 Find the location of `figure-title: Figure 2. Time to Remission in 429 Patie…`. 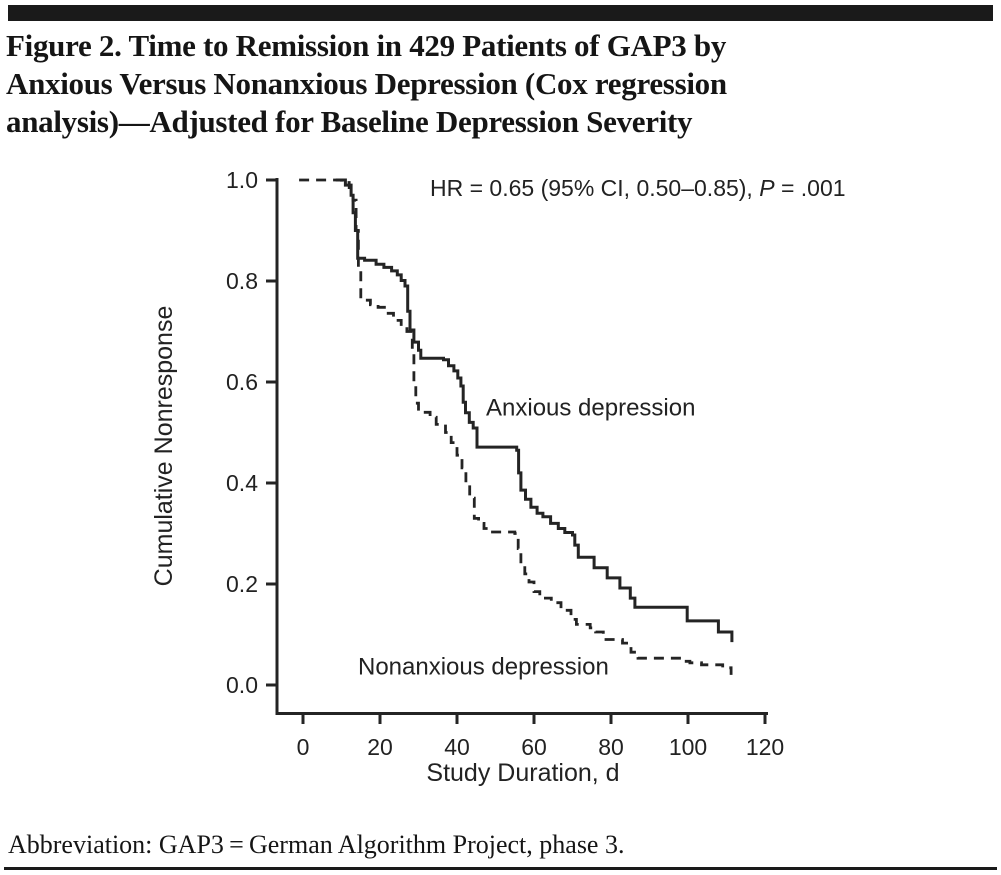

figure-title: Figure 2. Time to Remission in 429 Patie… is located at coordinates (486, 84).